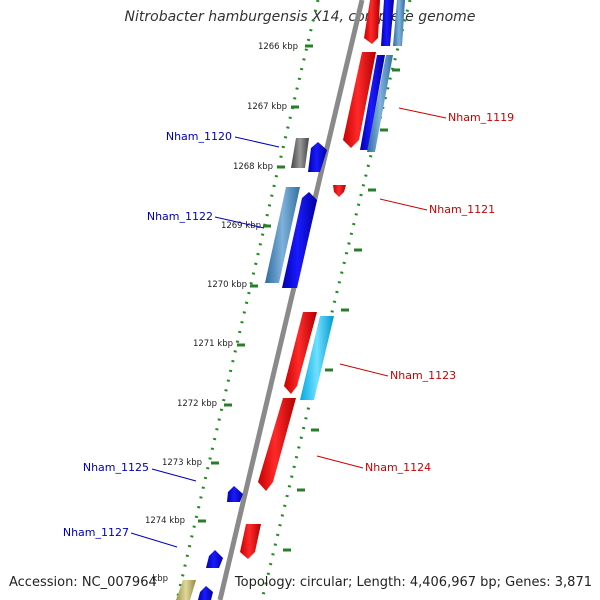 This screenshot has height=600, width=600. Describe the element at coordinates (213, 344) in the screenshot. I see `tick-label: 1271 kbp` at that location.